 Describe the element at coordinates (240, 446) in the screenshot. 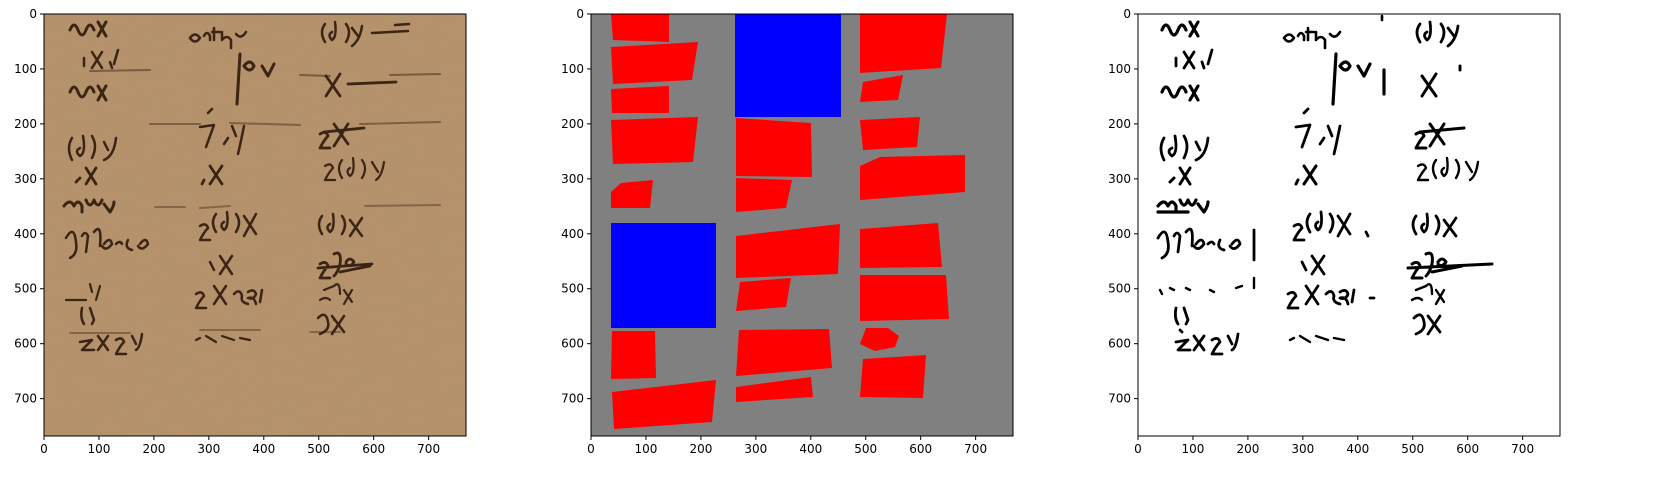

I see `manuscript-xticks: 0 100 200 300 400 500 600 700` at that location.